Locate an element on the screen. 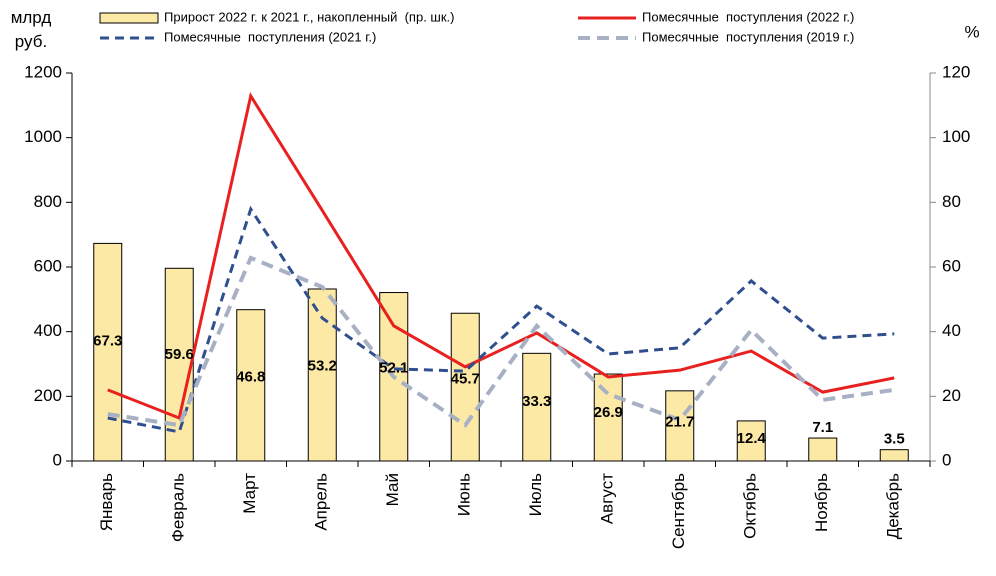 This screenshot has width=996, height=576. x-tick-label: Октябрь is located at coordinates (750, 506).